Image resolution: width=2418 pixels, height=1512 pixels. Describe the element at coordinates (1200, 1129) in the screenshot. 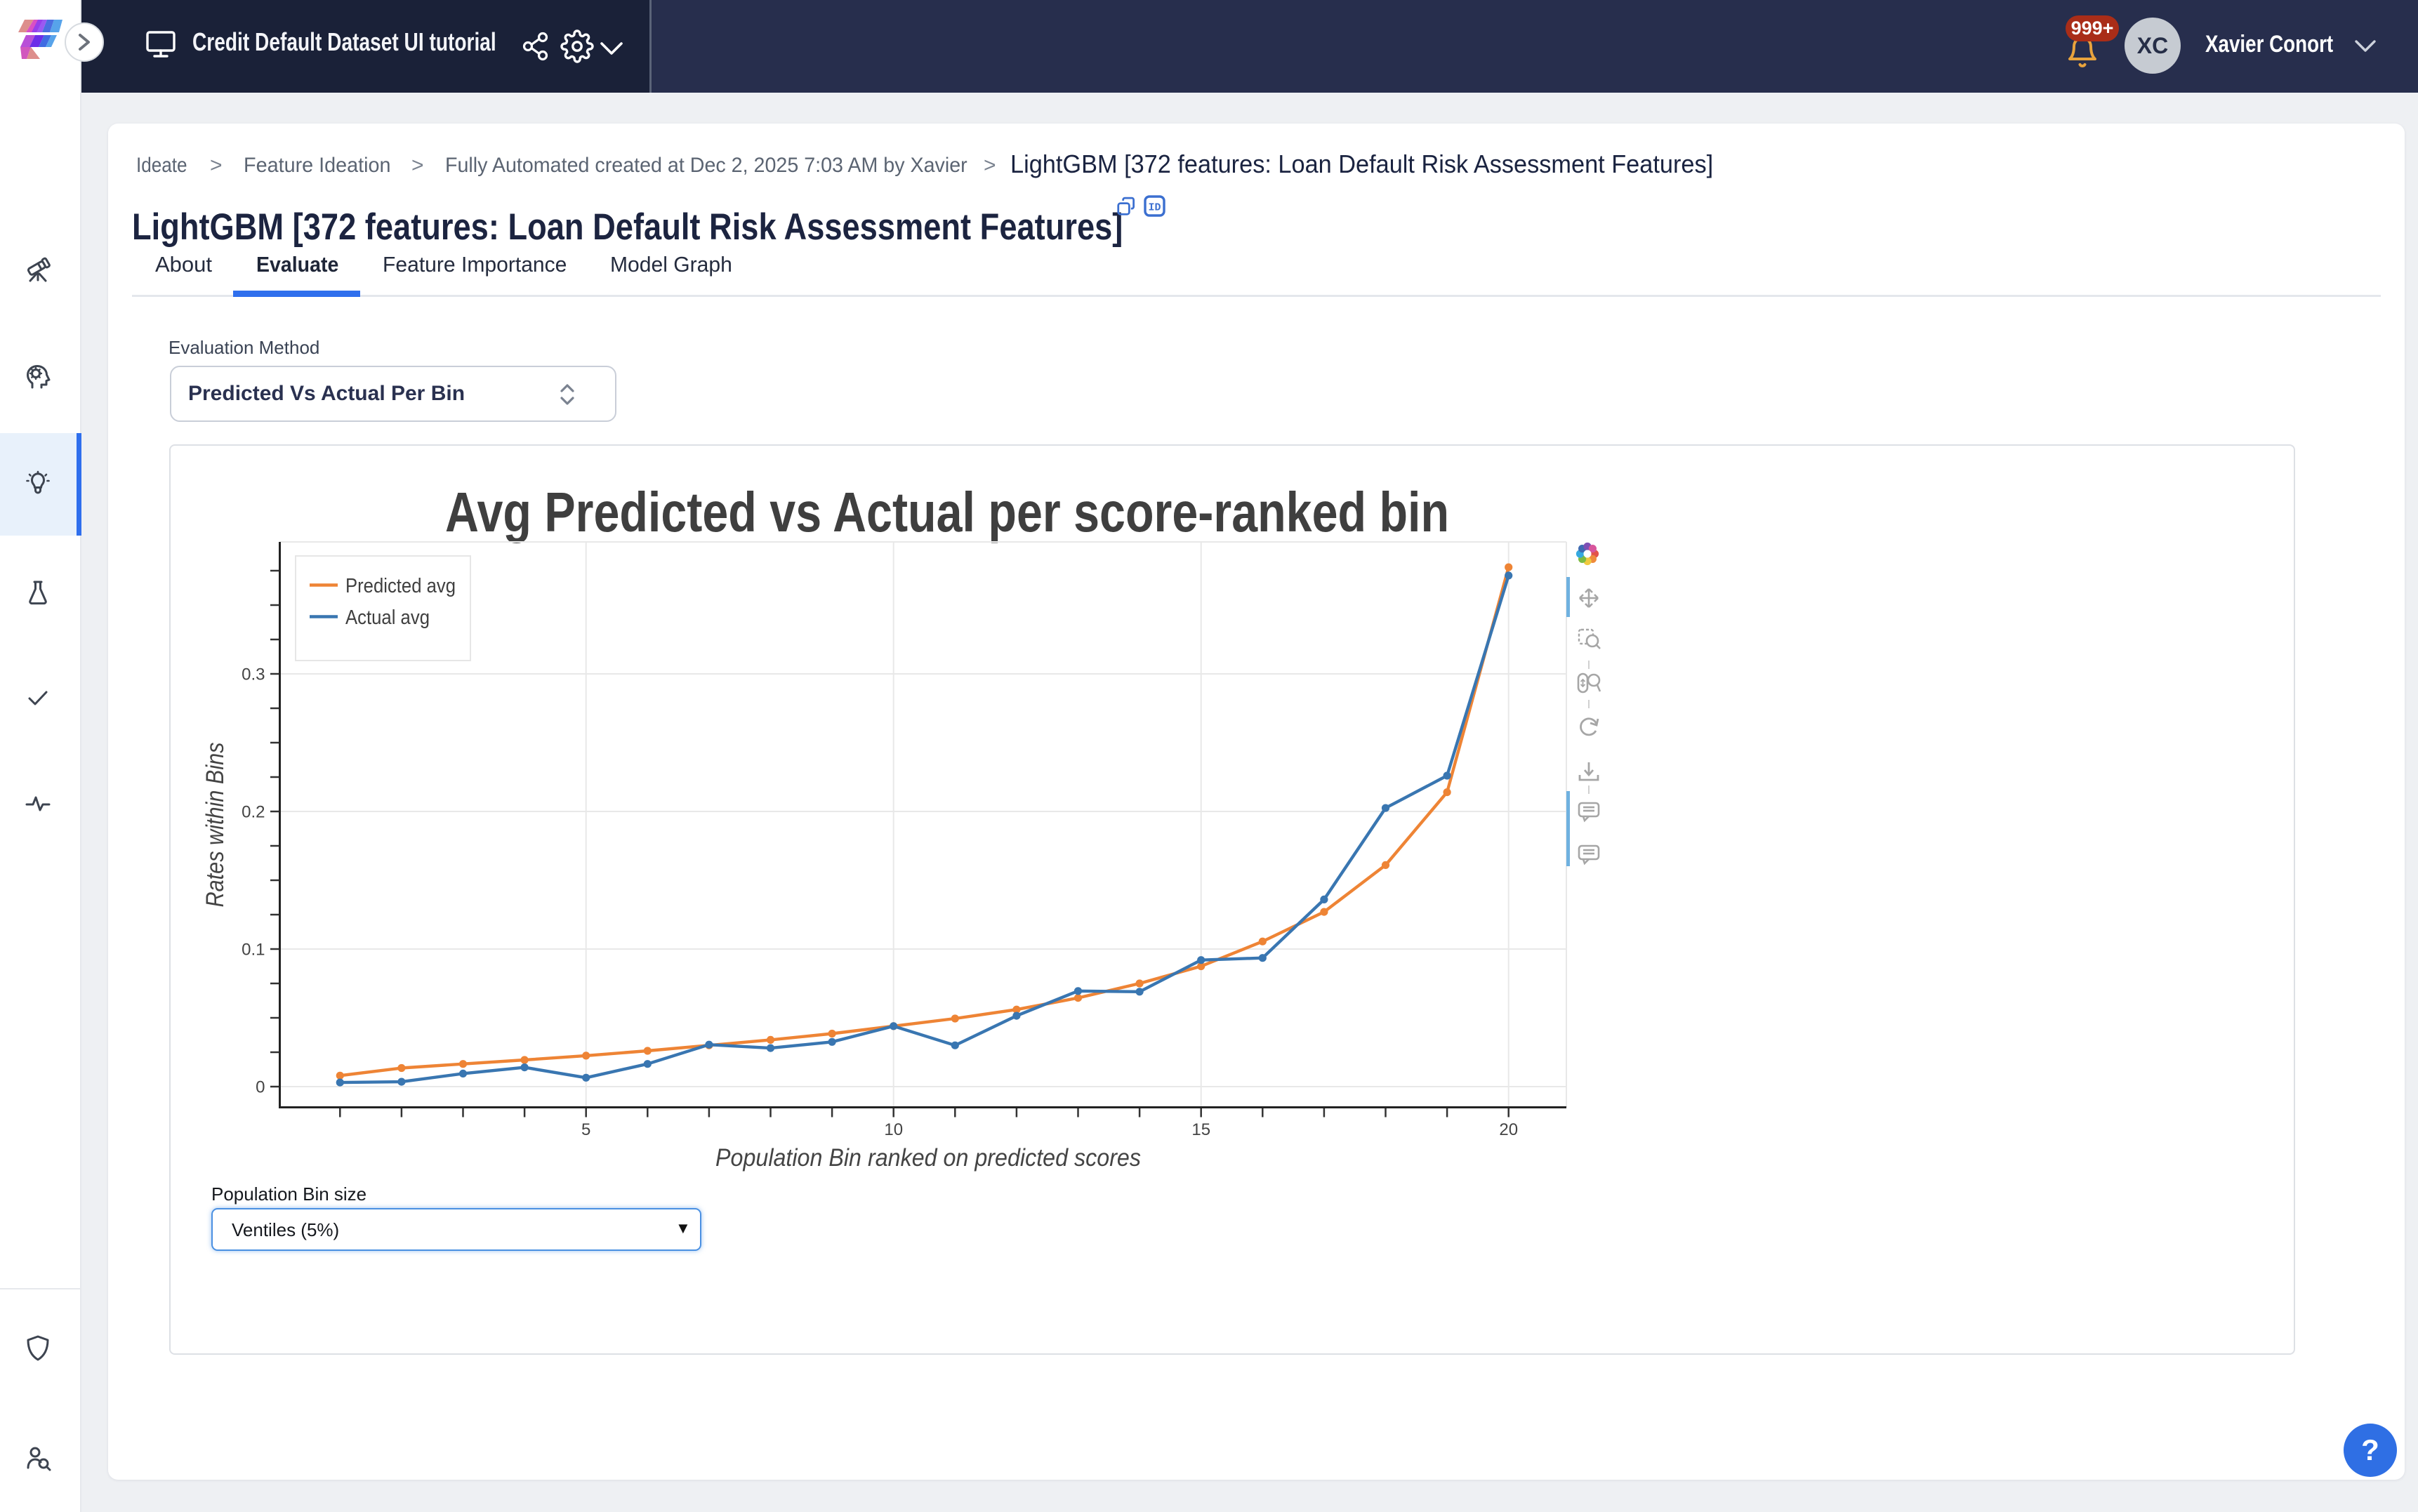

I see `svg-text: 15` at that location.